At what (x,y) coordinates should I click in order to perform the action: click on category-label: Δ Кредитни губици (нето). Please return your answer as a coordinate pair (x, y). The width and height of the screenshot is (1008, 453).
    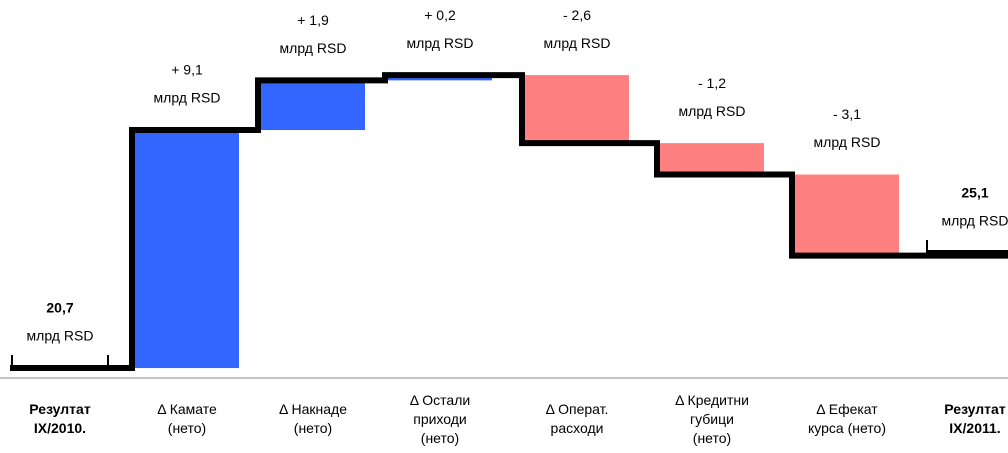
    Looking at the image, I should click on (712, 418).